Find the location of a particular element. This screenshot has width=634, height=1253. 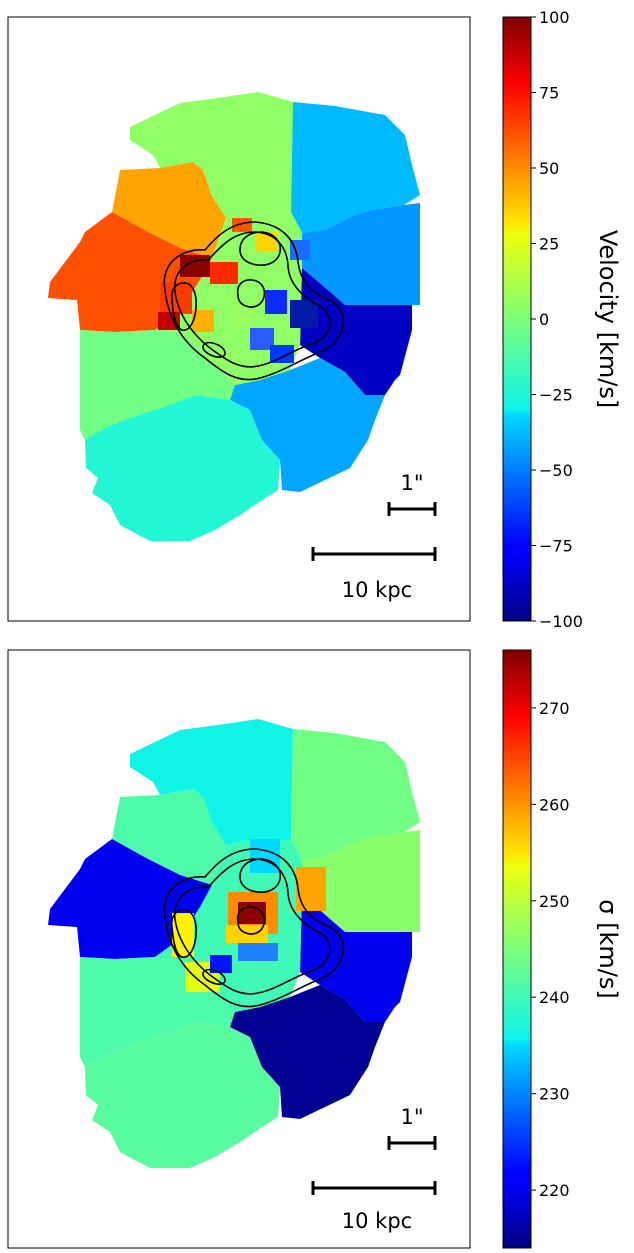

colorbar-tick-label: 75 is located at coordinates (549, 93).